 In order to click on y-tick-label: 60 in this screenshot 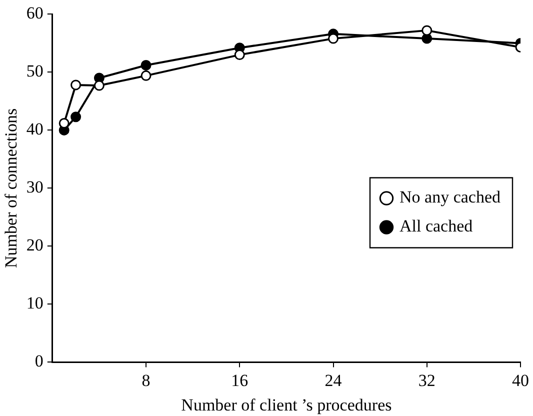, I will do `click(35, 13)`.